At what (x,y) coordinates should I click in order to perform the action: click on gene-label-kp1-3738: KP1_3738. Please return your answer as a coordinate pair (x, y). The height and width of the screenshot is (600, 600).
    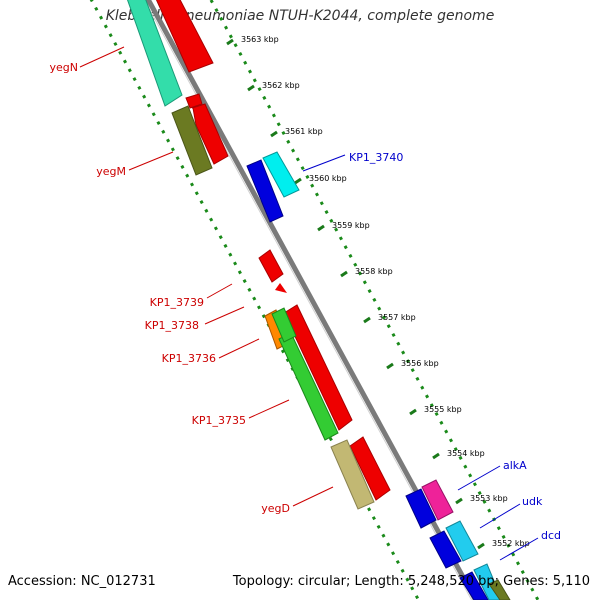
    Looking at the image, I should click on (172, 325).